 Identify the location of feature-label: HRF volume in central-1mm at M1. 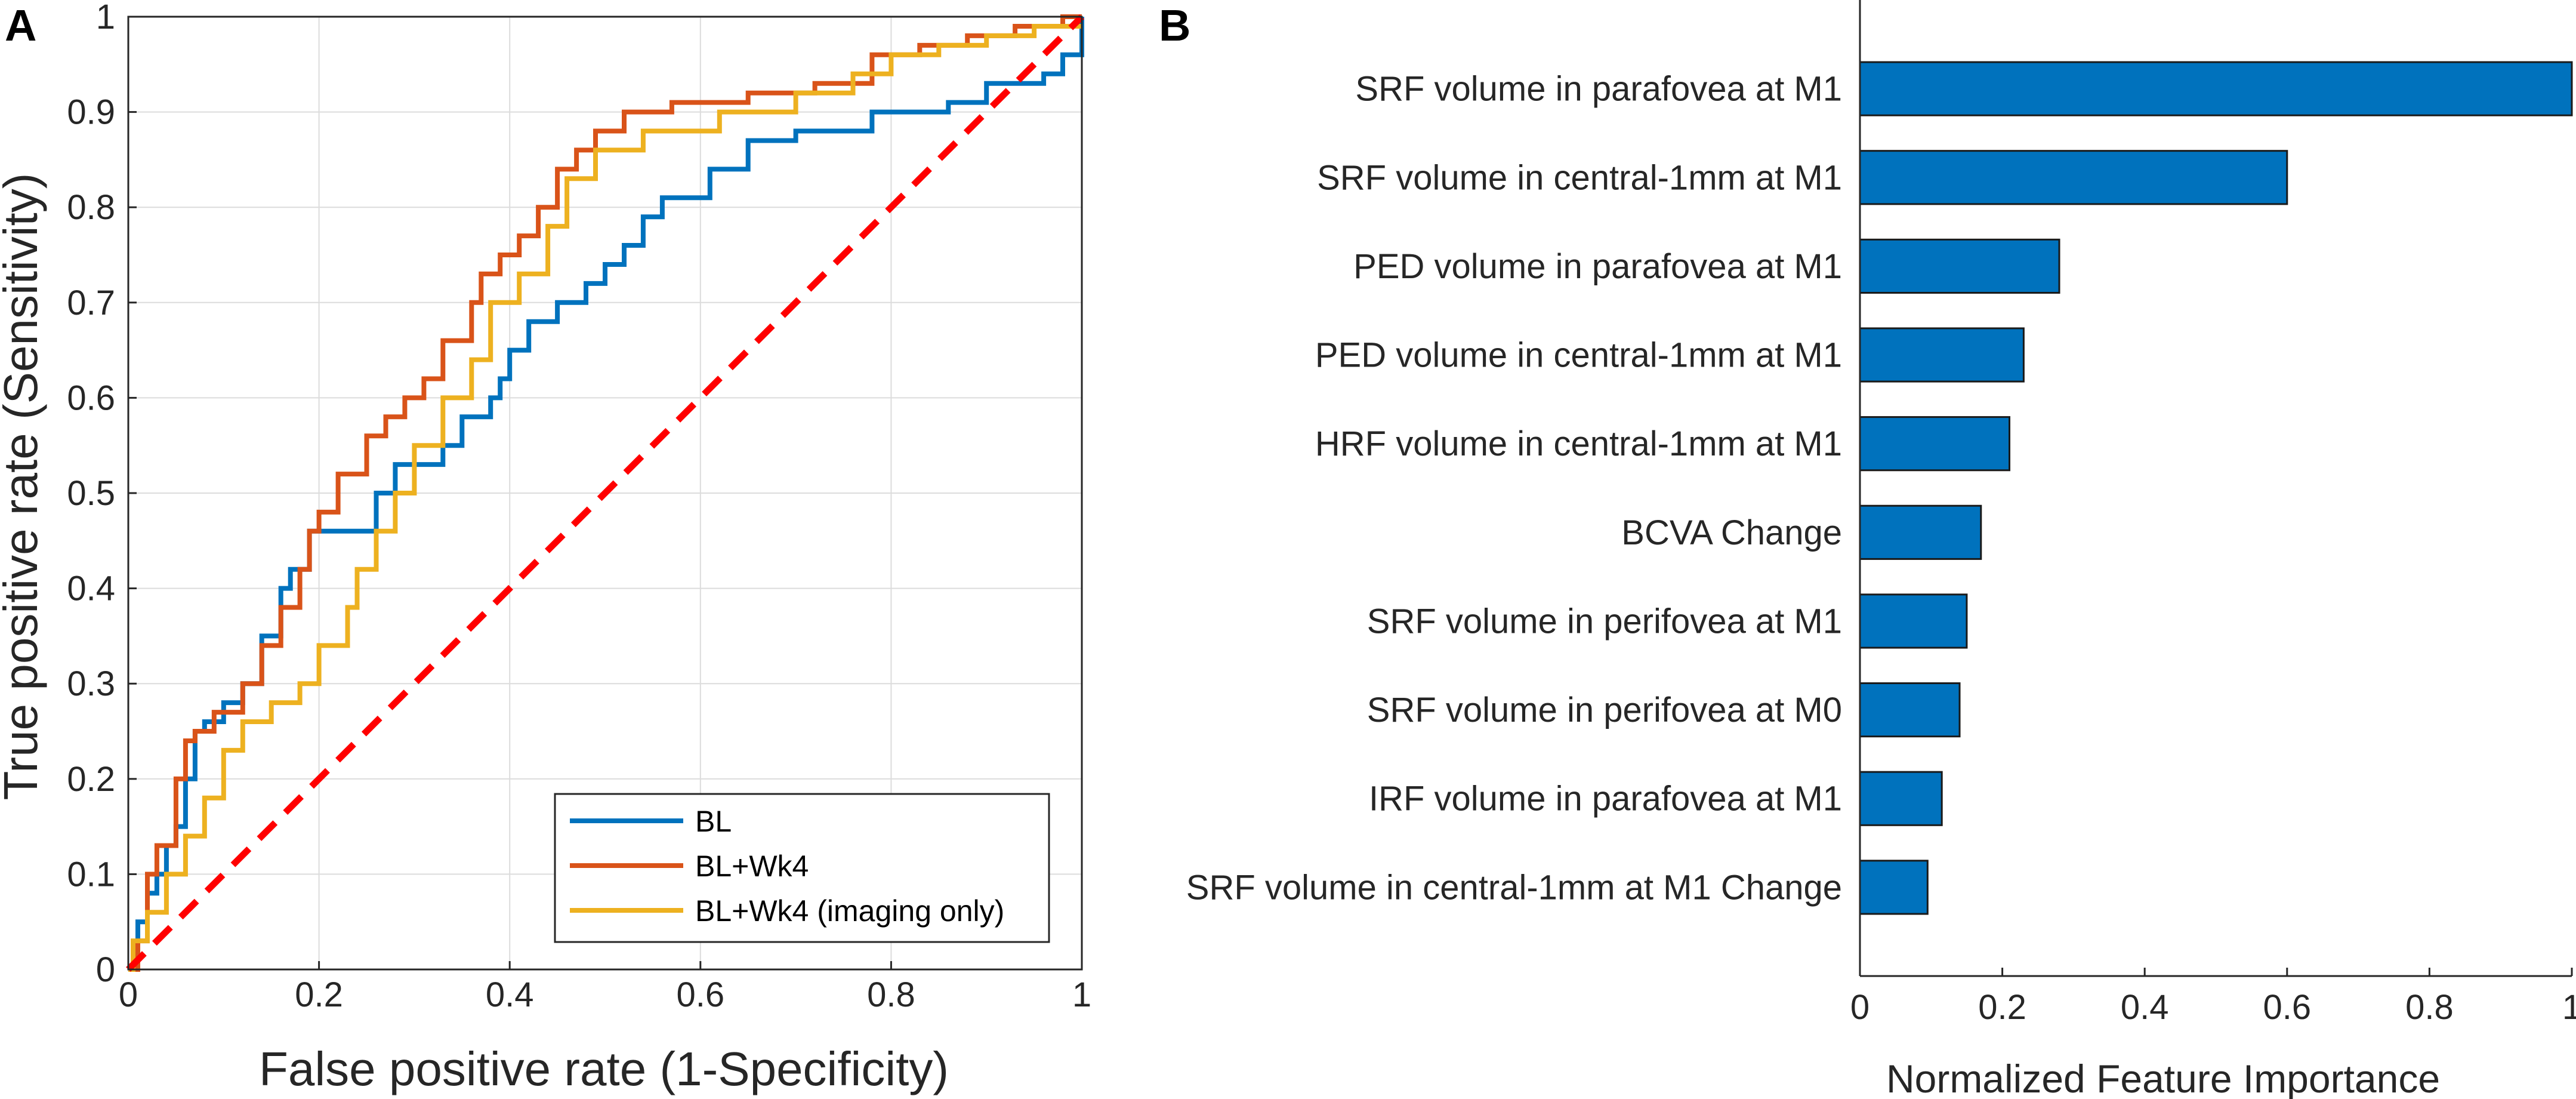
(1579, 443).